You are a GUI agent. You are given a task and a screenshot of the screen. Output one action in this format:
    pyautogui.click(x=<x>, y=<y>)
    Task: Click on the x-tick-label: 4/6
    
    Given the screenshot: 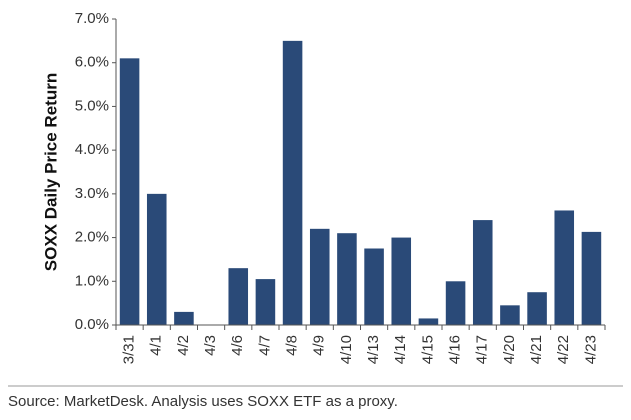 What is the action you would take?
    pyautogui.click(x=237, y=345)
    